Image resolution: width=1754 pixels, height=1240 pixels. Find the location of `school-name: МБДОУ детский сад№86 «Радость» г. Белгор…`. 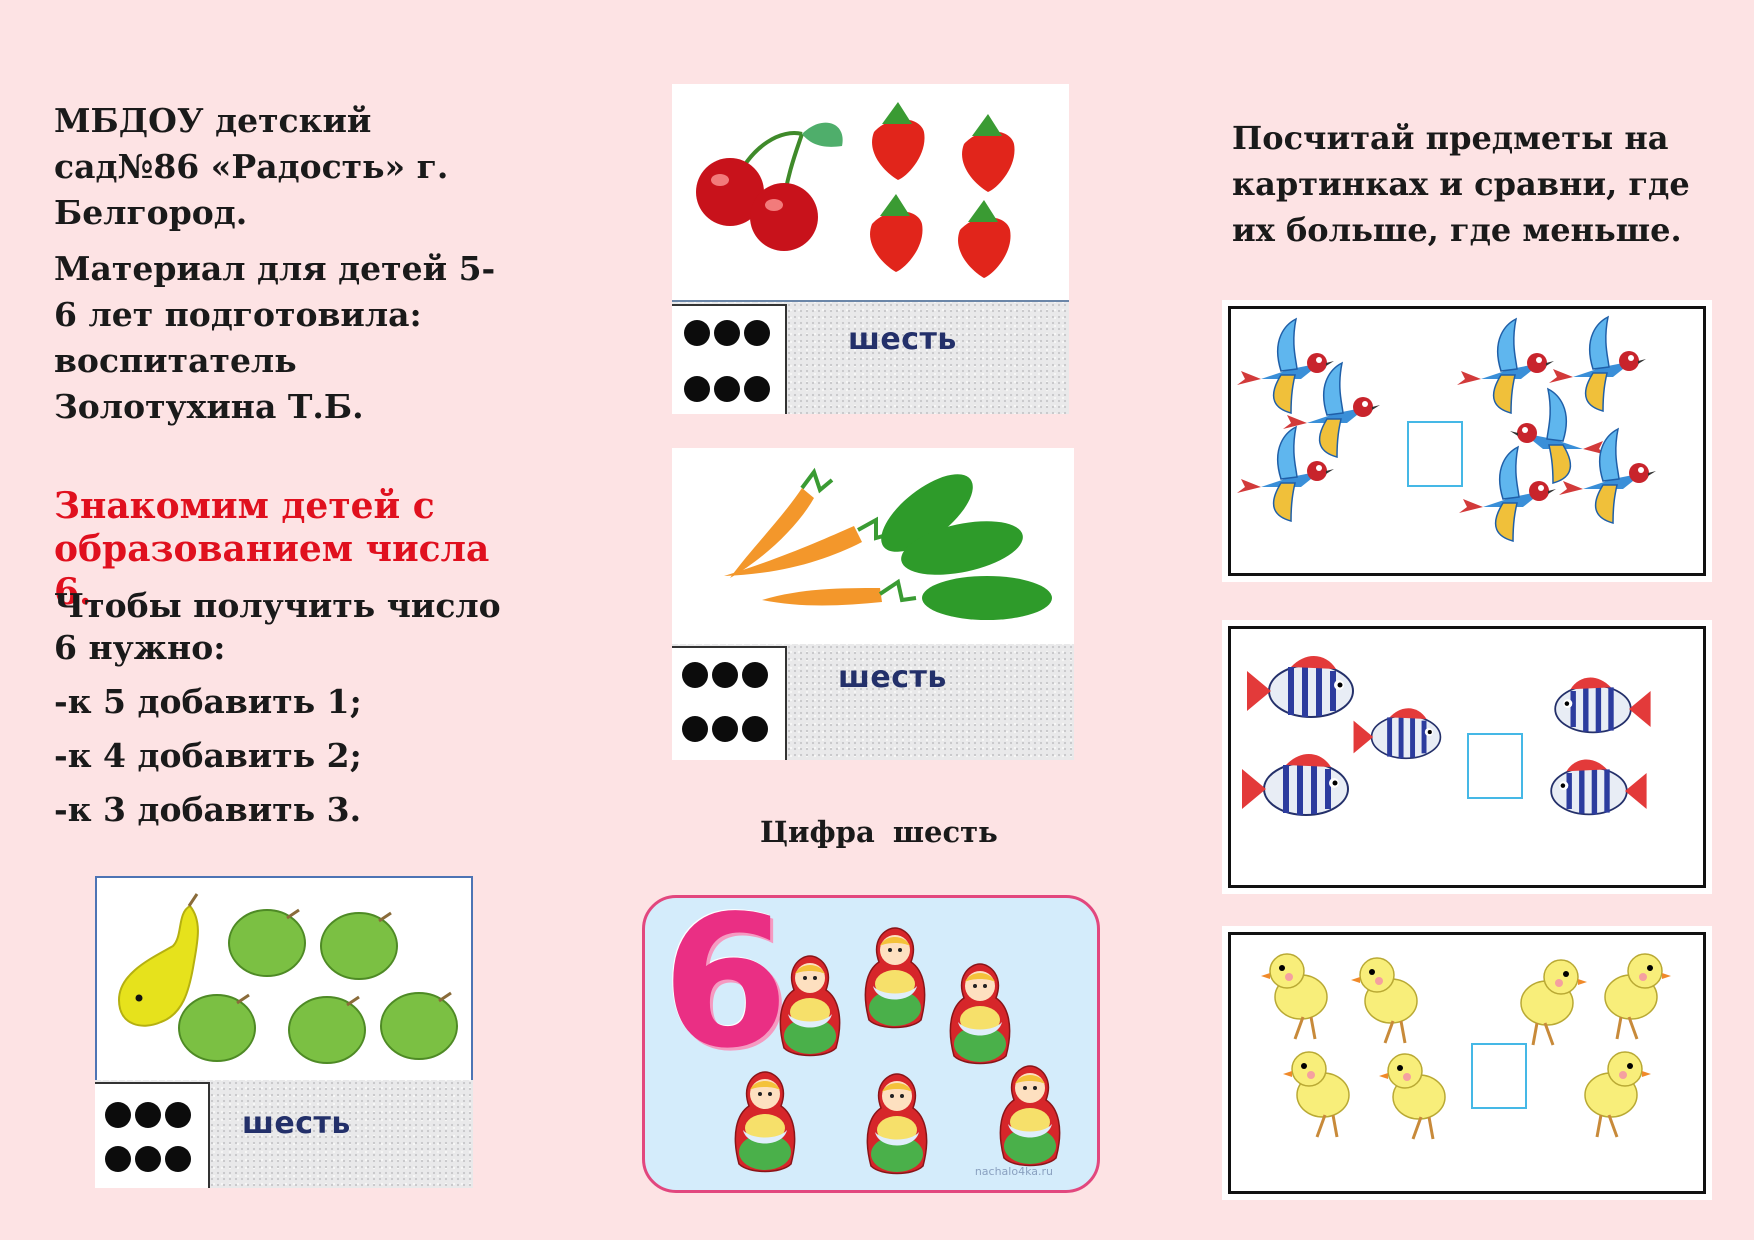

school-name: МБДОУ детский сад№86 «Радость» г. Белгор… is located at coordinates (251, 166).